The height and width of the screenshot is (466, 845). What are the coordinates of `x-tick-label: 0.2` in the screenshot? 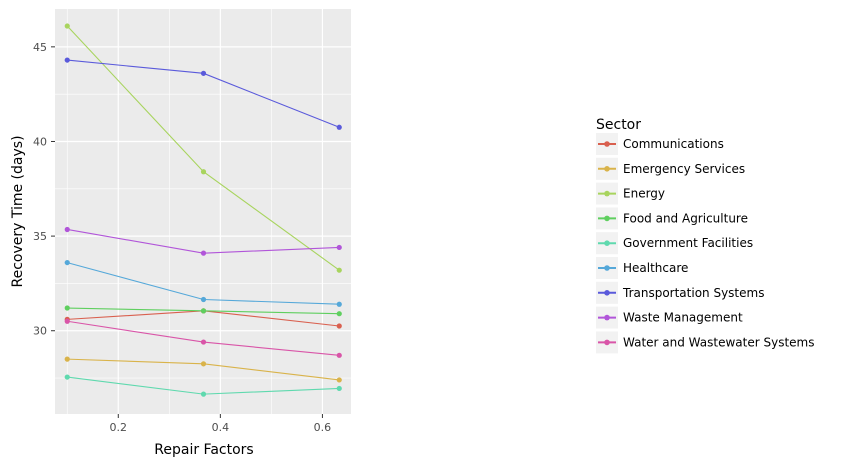 It's located at (119, 427).